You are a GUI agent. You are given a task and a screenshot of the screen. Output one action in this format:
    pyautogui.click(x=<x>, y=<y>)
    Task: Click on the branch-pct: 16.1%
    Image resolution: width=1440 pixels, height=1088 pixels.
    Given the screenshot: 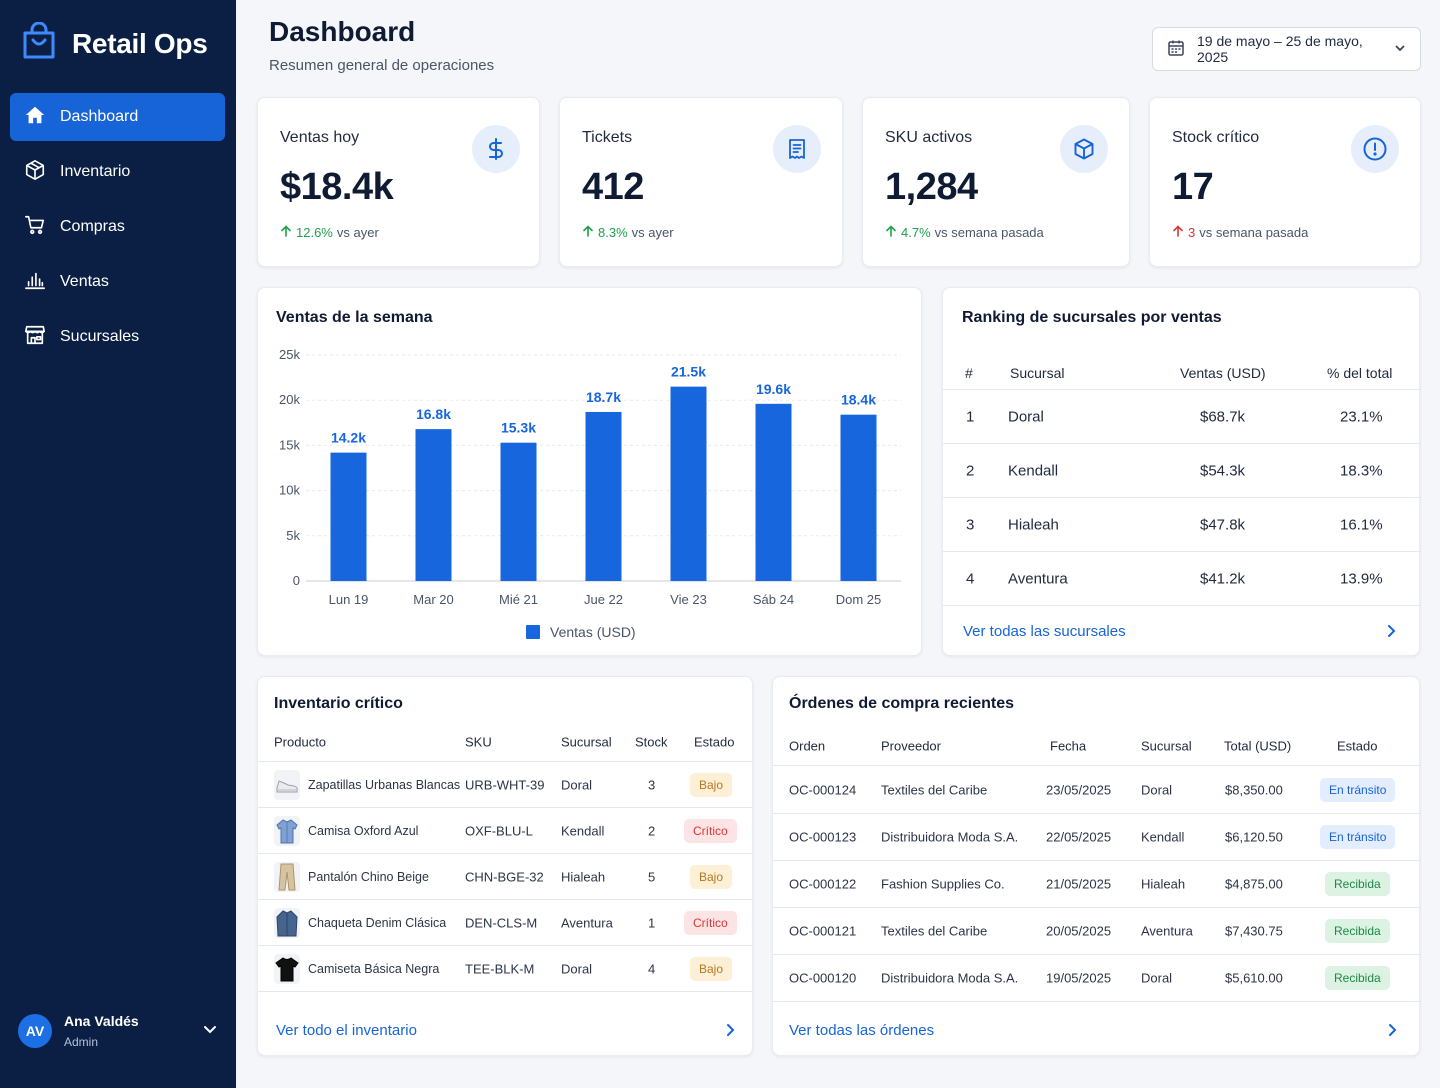 What is the action you would take?
    pyautogui.click(x=1361, y=524)
    